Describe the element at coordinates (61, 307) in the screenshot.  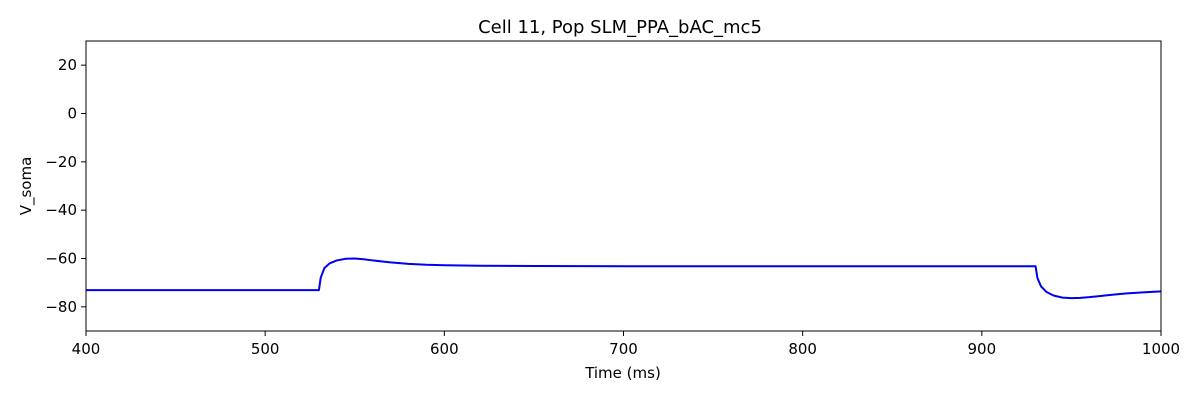
I see `y-tick-label: −80` at that location.